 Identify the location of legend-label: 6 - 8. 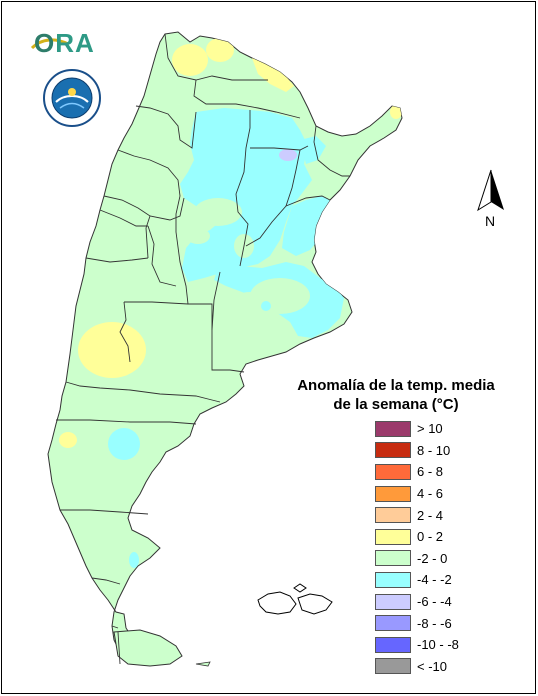
(430, 472).